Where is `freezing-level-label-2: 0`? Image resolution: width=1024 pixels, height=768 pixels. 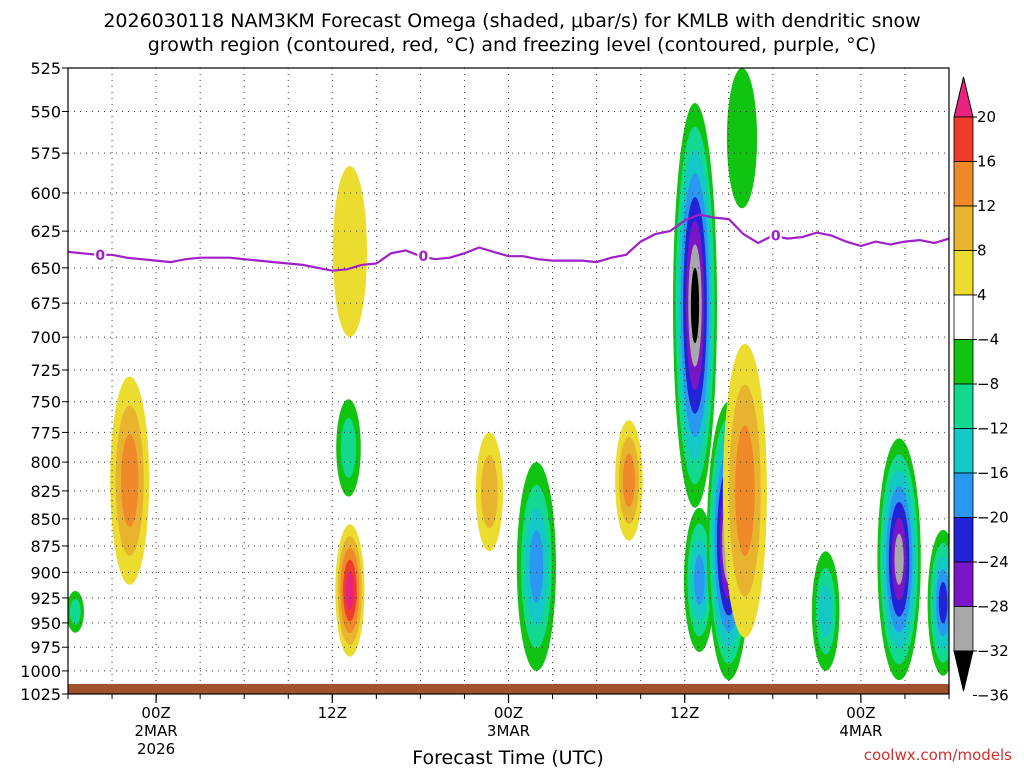 freezing-level-label-2: 0 is located at coordinates (776, 237).